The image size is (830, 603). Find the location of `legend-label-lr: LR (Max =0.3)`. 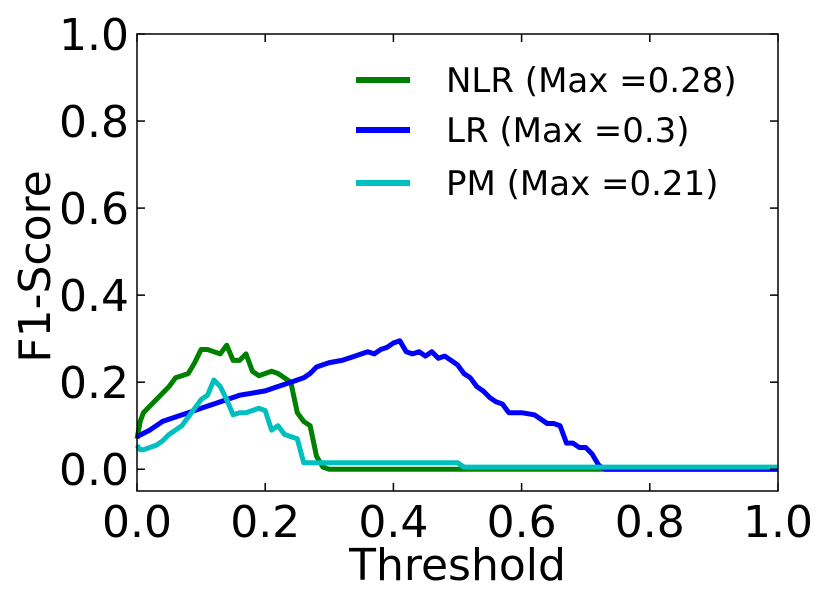

legend-label-lr: LR (Max =0.3) is located at coordinates (568, 131).